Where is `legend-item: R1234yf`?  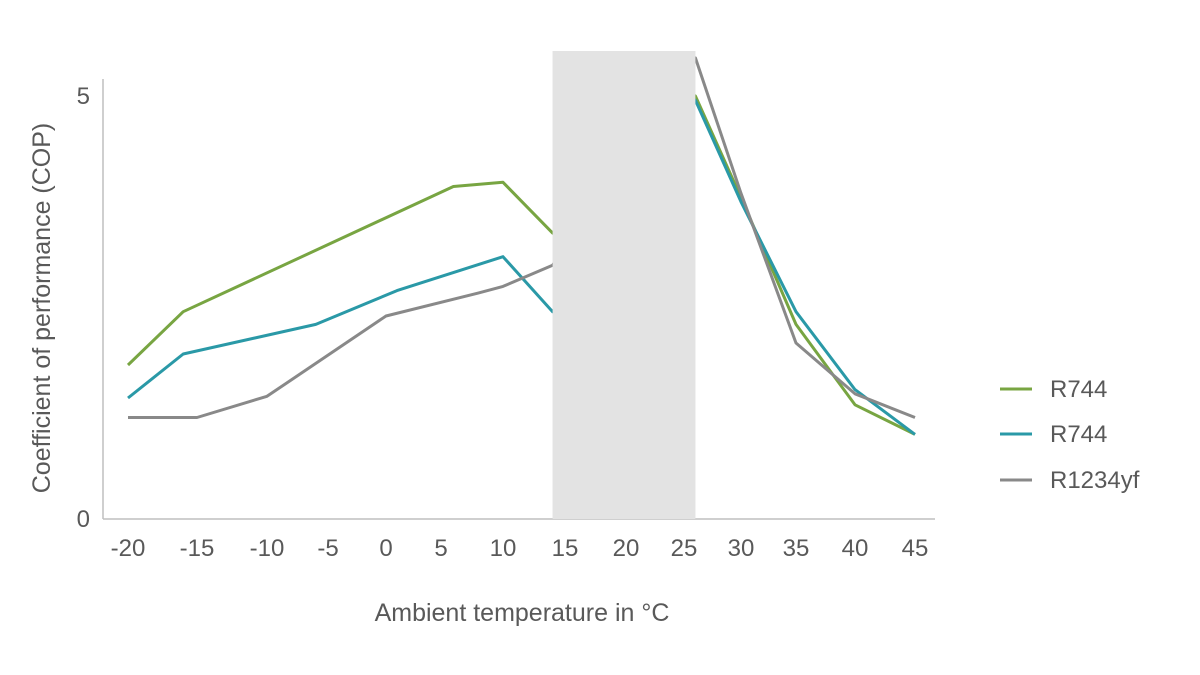
legend-item: R1234yf is located at coordinates (1070, 480).